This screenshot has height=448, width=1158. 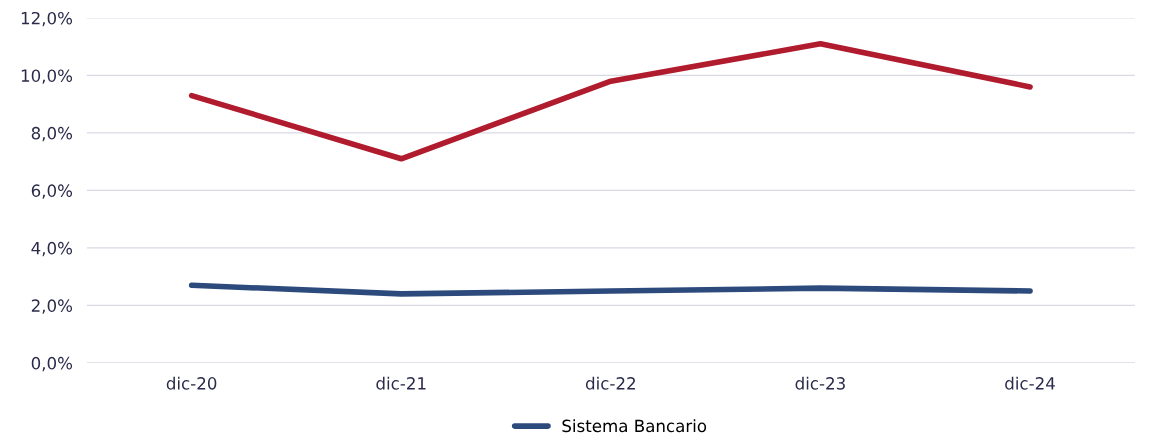 I want to click on y-tick-label: 6,0%, so click(x=52, y=191).